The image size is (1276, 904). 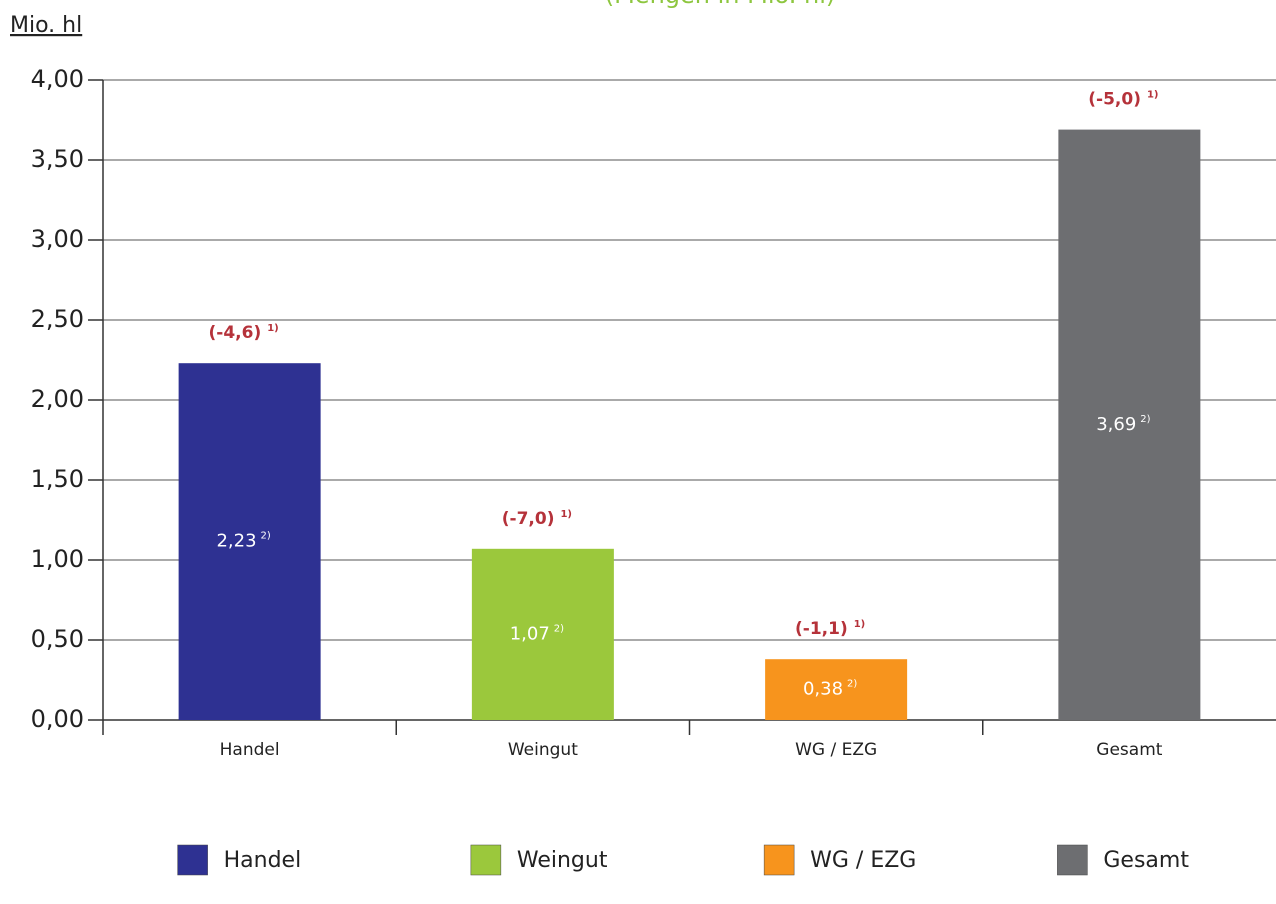 I want to click on annotation-text: (-1,1), so click(x=821, y=629).